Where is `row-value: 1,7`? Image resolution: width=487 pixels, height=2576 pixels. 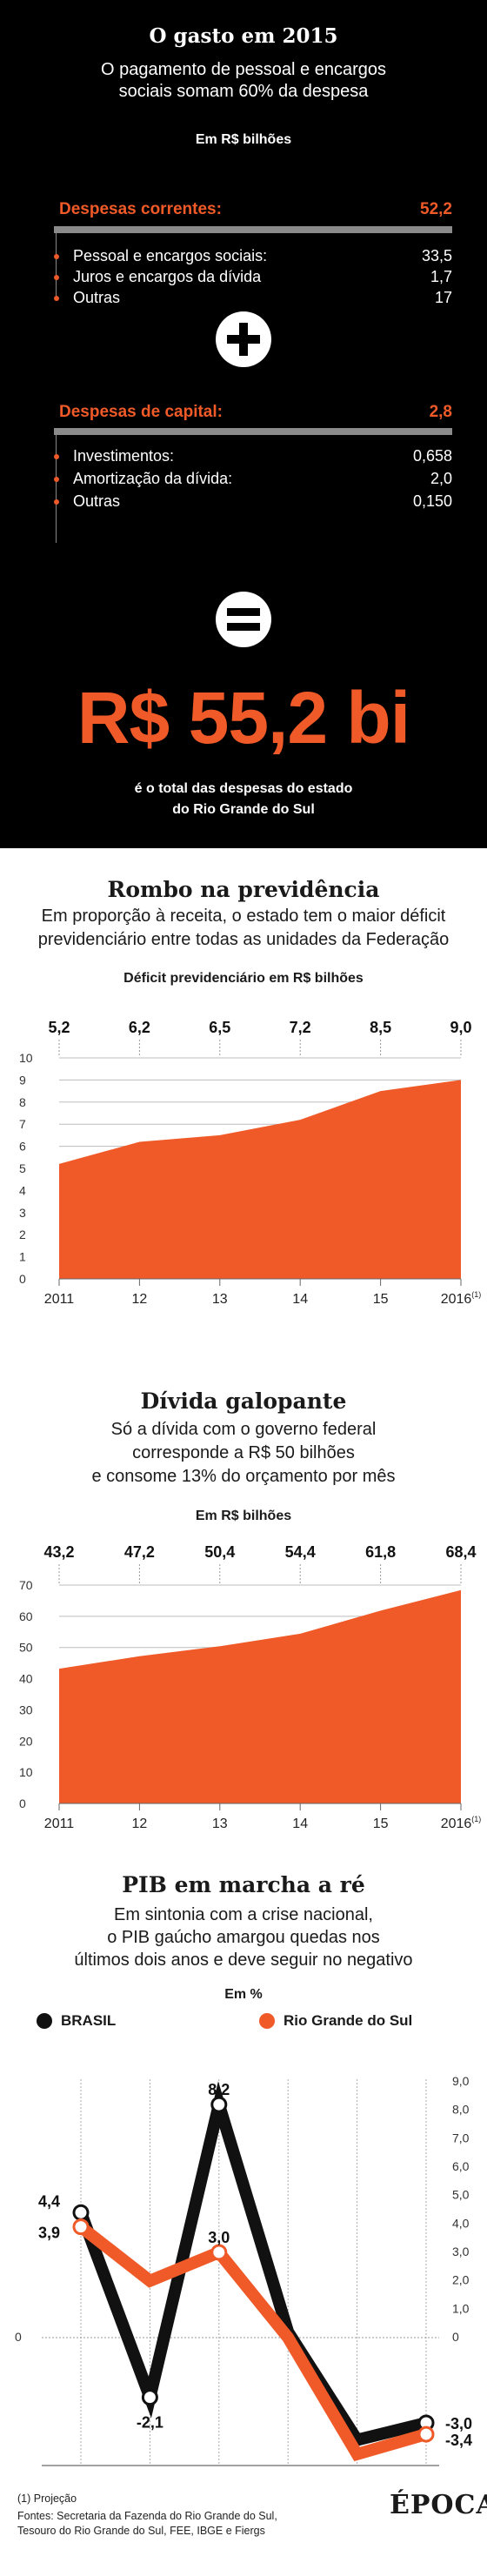 row-value: 1,7 is located at coordinates (441, 276).